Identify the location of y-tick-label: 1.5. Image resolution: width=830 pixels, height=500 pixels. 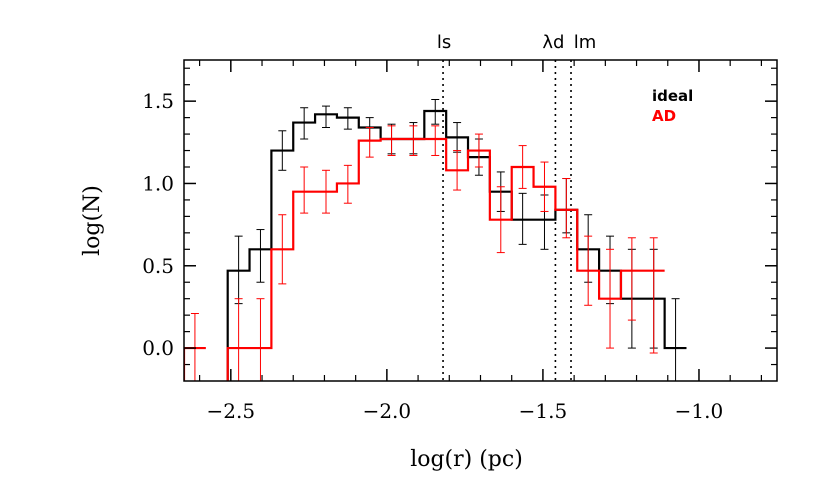
(158, 101).